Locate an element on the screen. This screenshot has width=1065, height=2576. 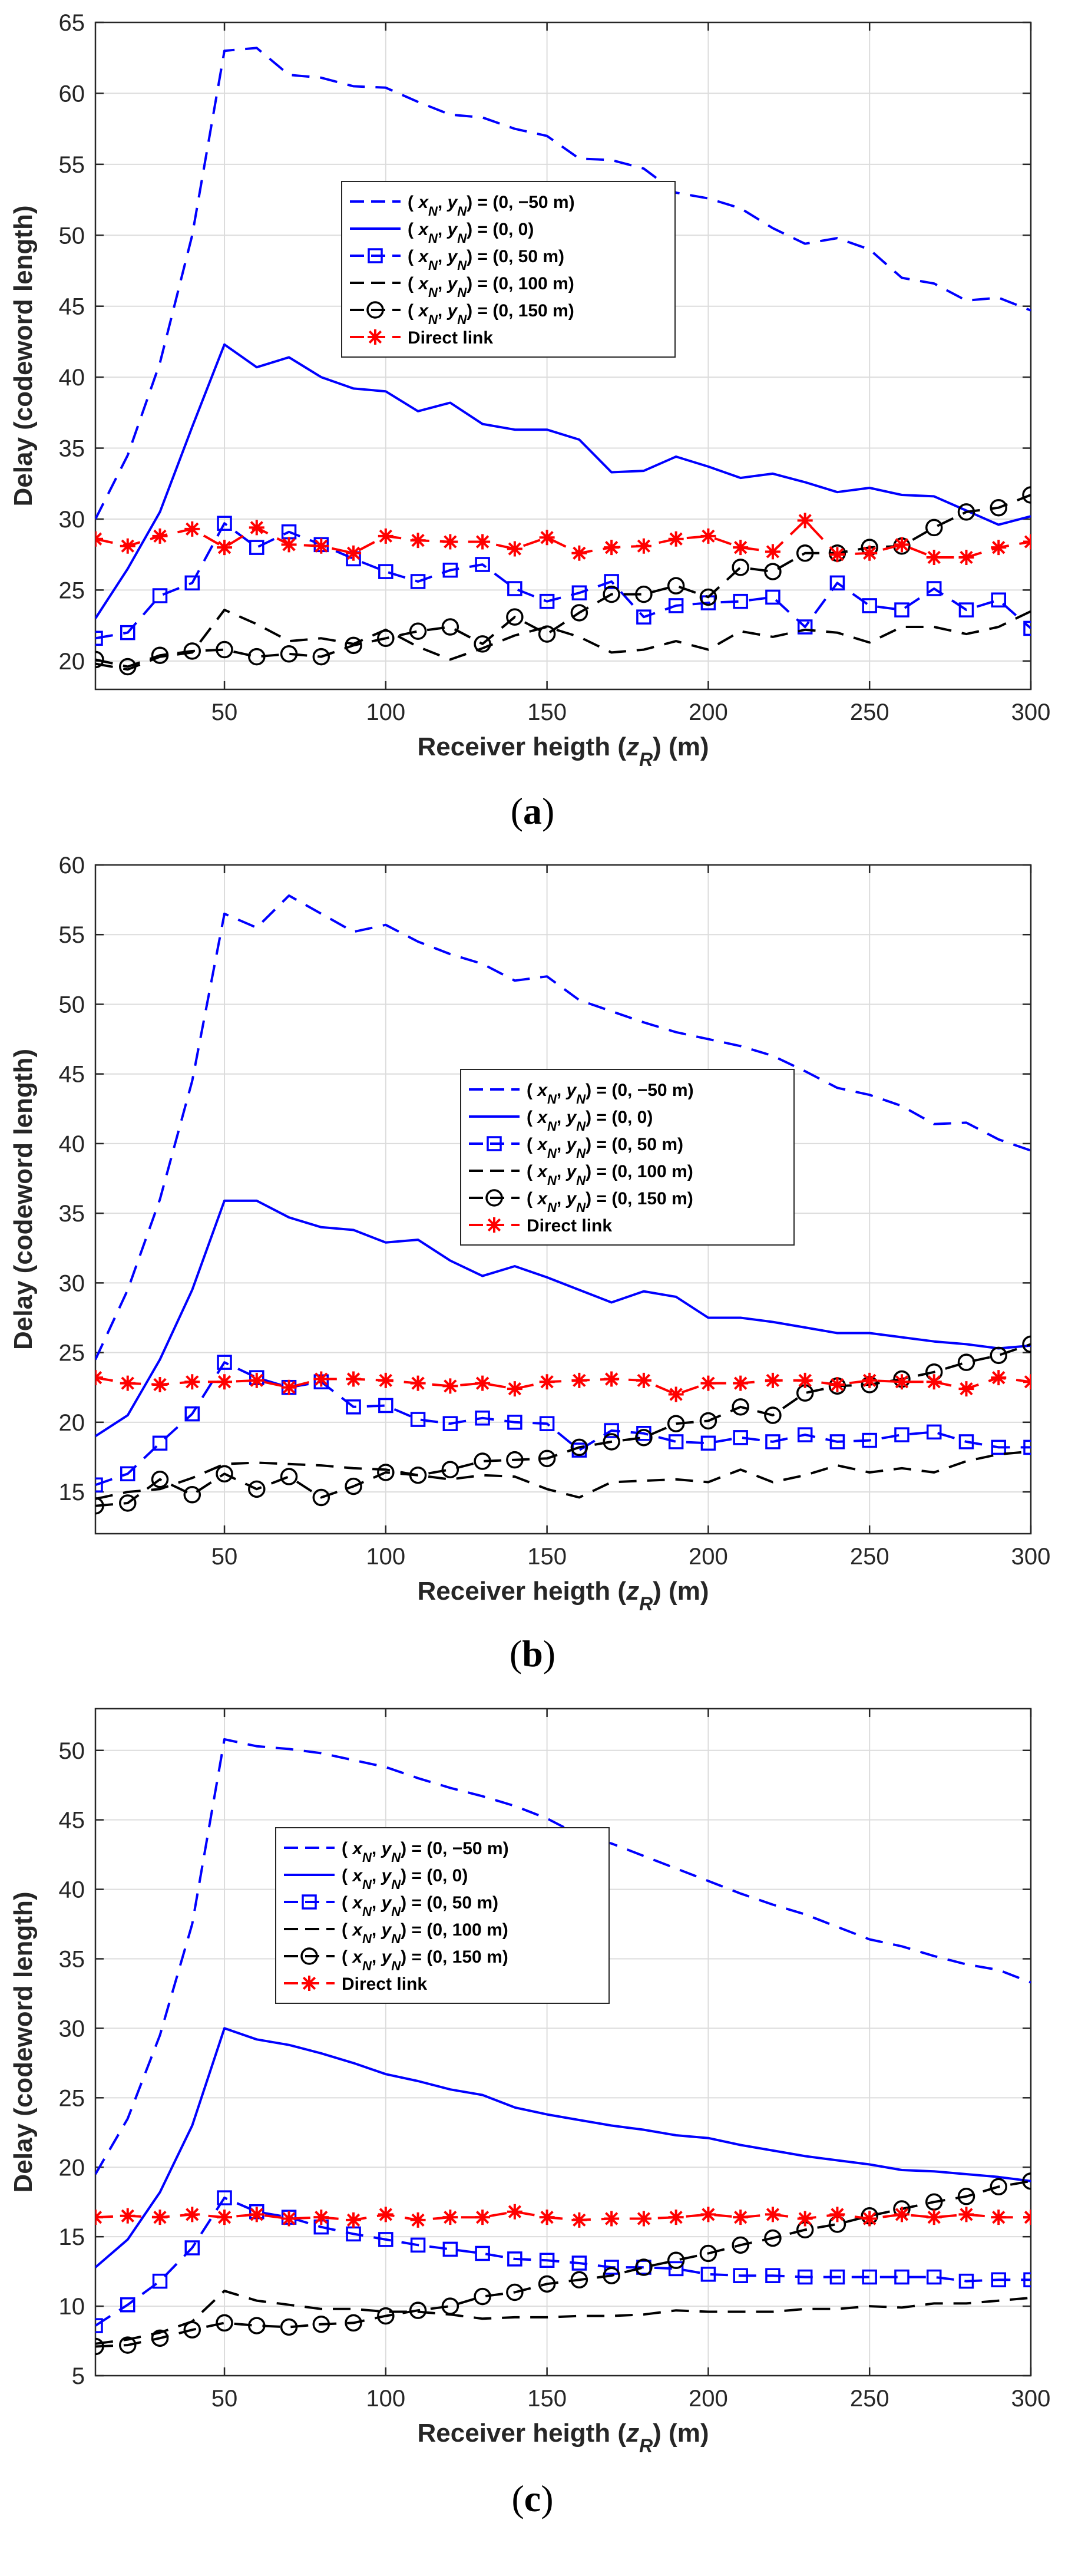
y-tick-label: 30 is located at coordinates (72, 520).